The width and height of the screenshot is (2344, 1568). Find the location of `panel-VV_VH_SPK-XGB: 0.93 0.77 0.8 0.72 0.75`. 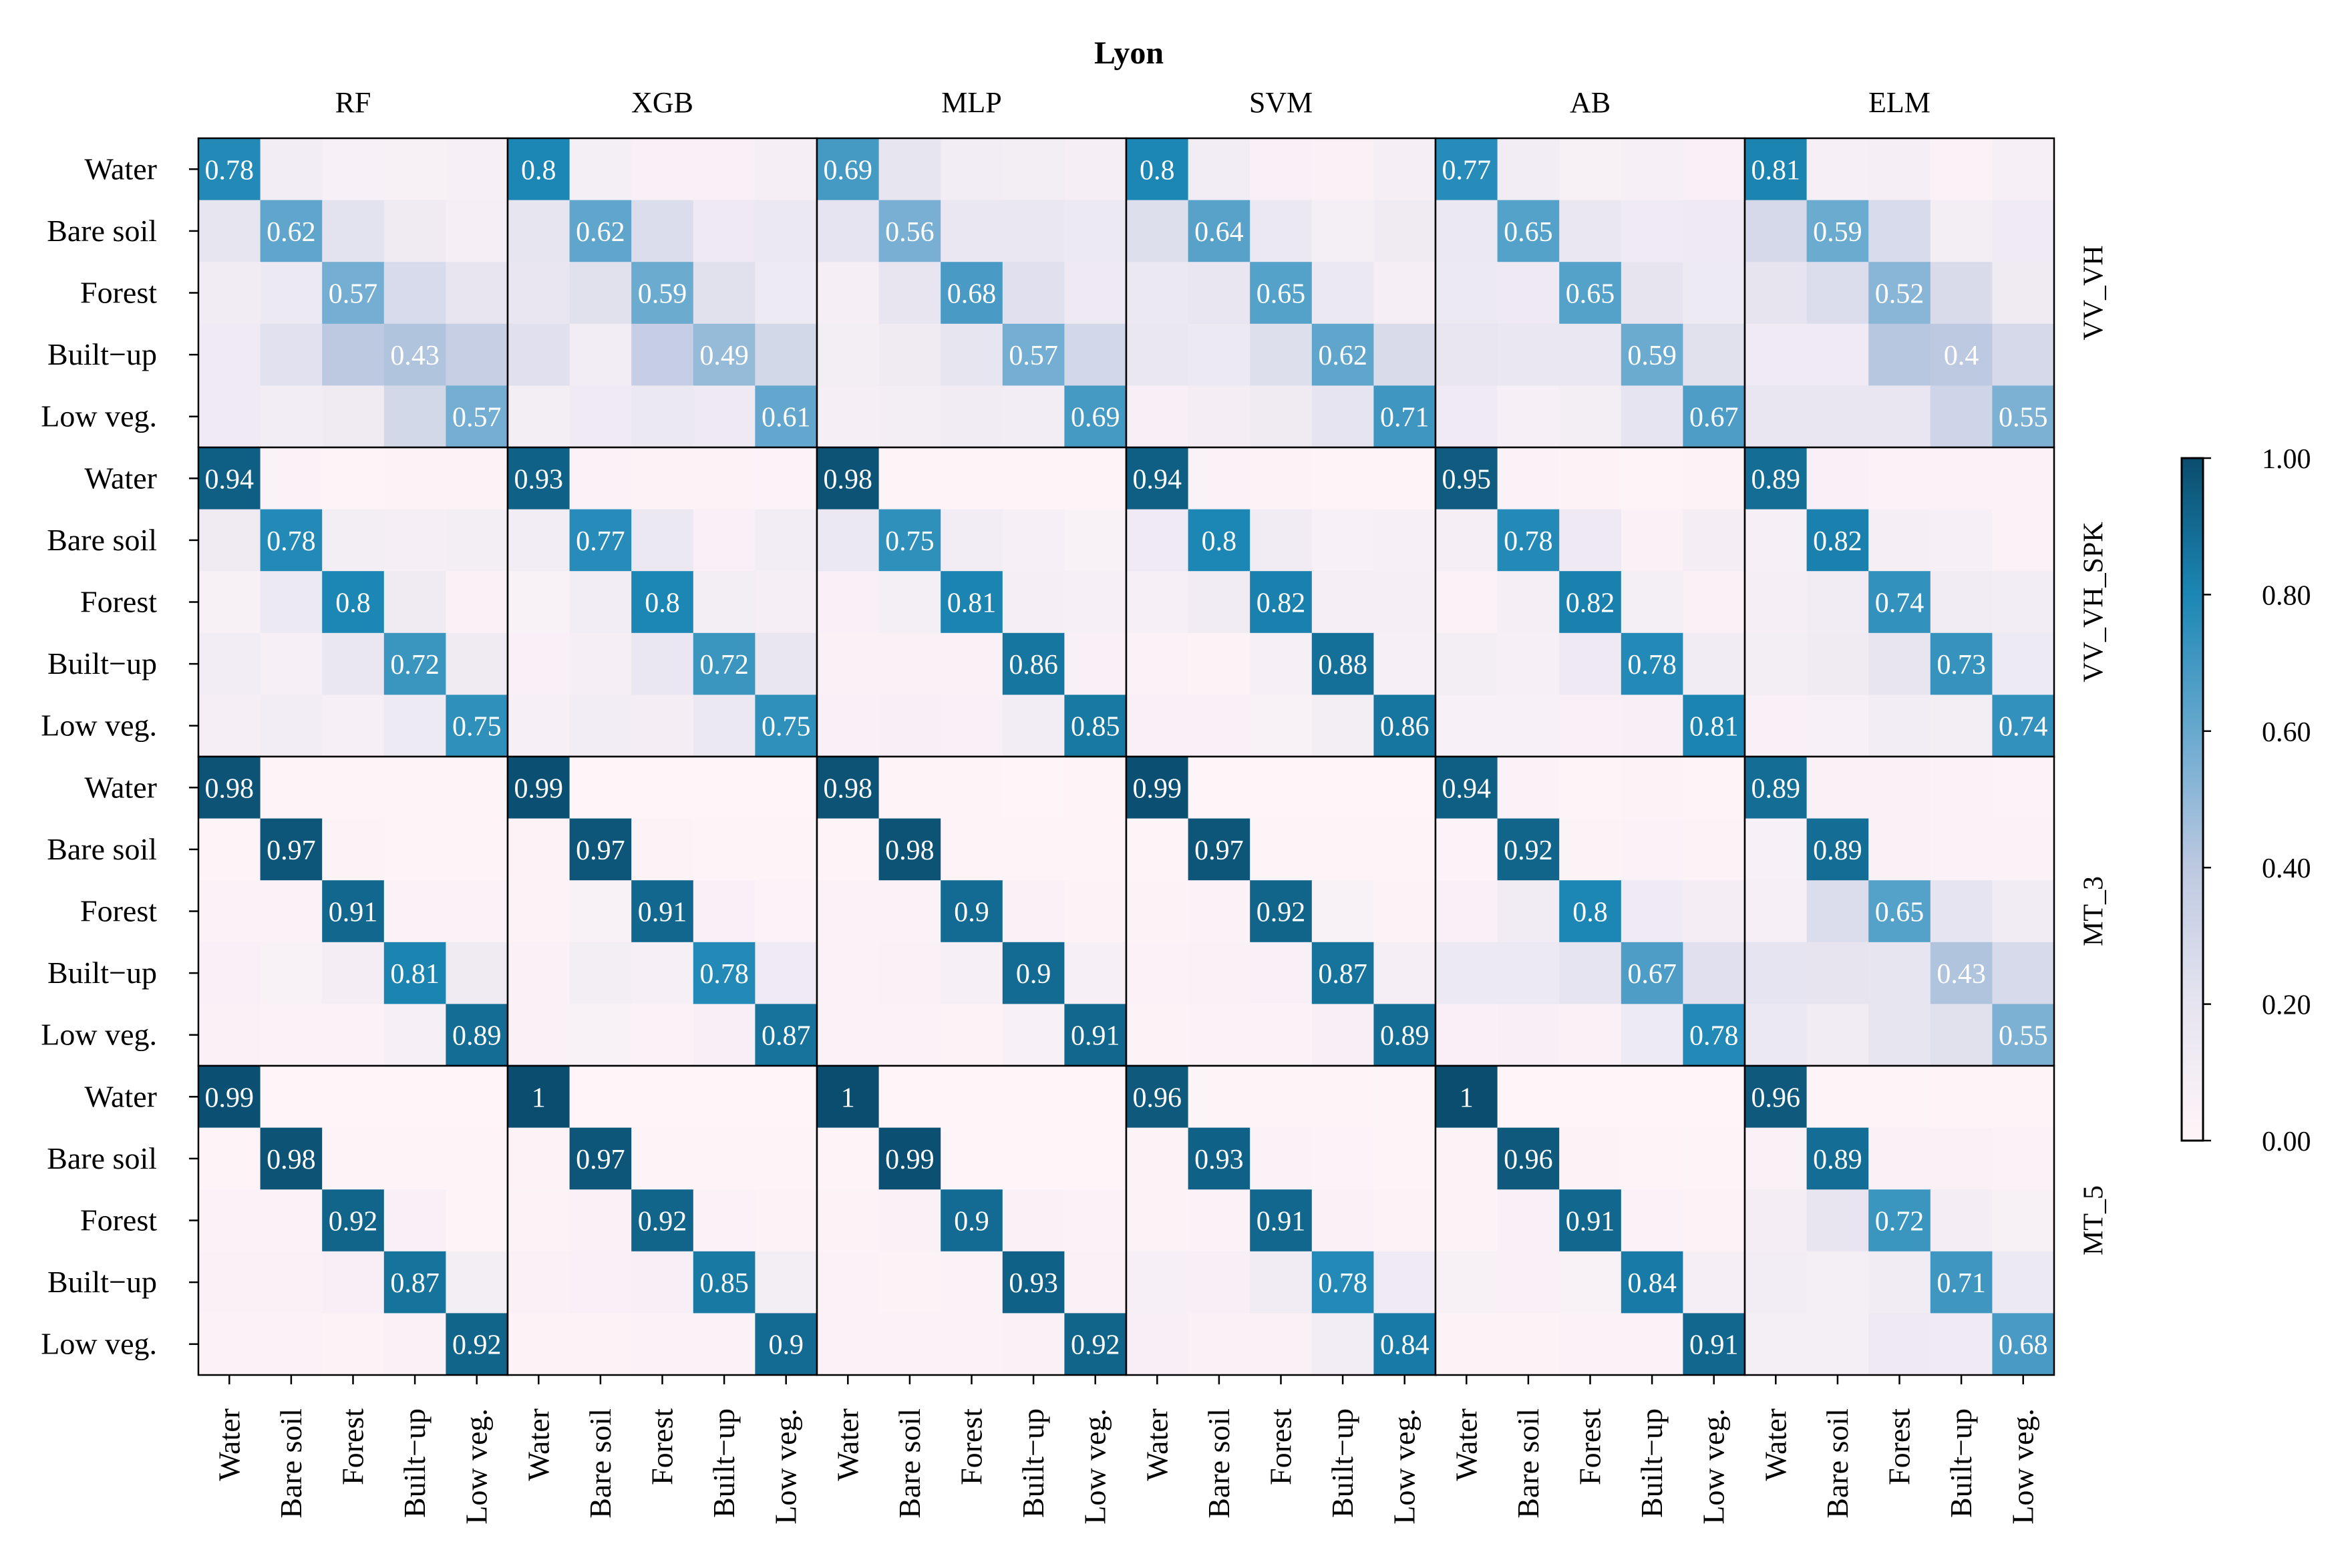

panel-VV_VH_SPK-XGB: 0.93 0.77 0.8 0.72 0.75 is located at coordinates (662, 602).